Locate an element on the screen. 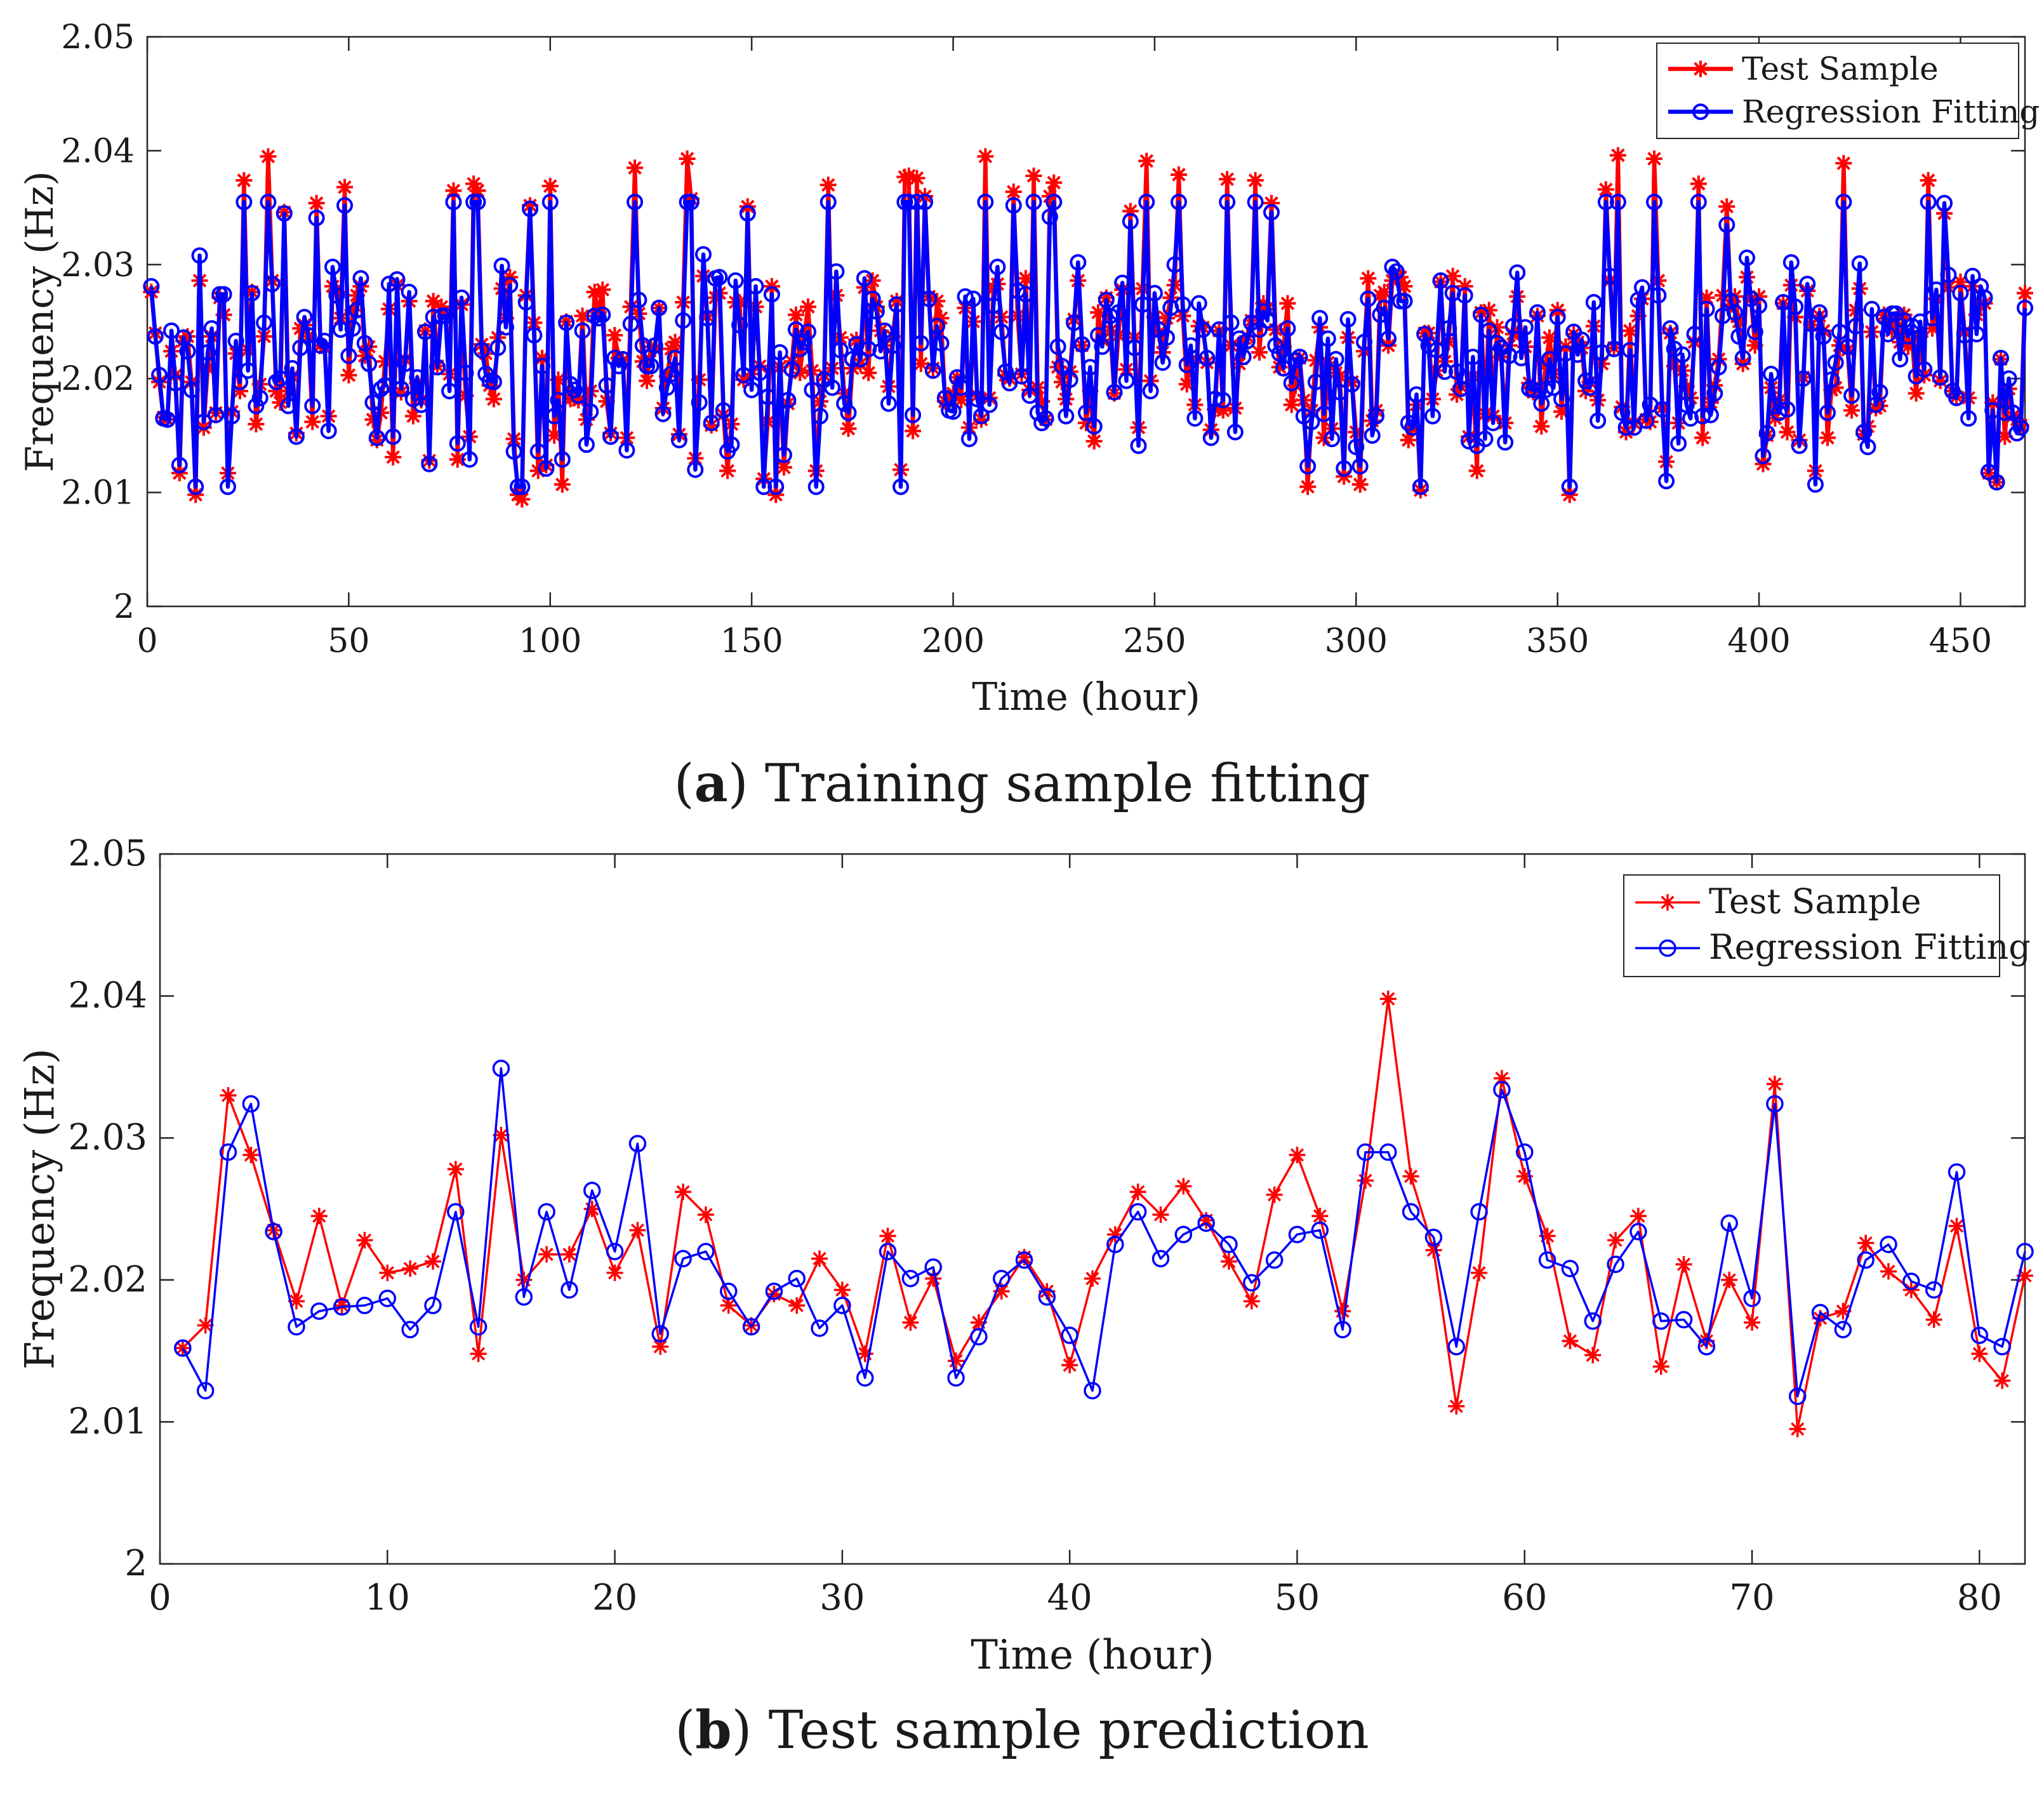 This screenshot has width=2044, height=1795. panel-b-legend-marker is located at coordinates (1668, 902).